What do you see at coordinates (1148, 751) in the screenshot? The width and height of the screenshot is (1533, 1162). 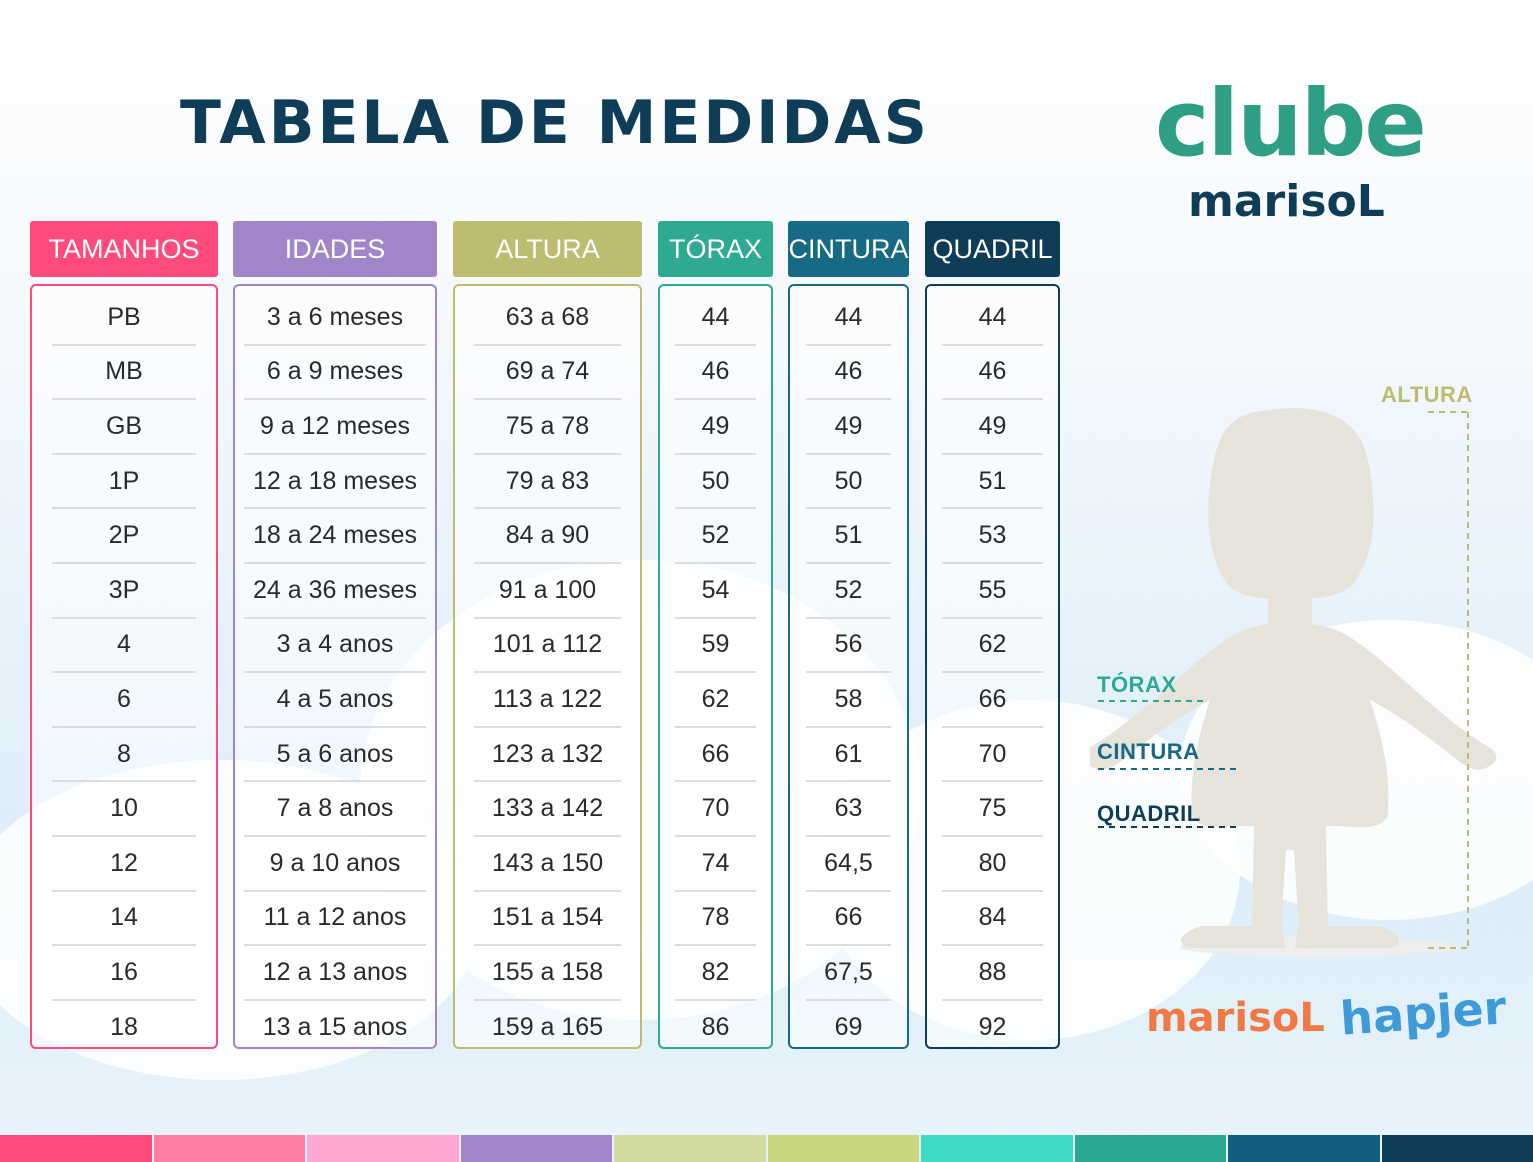 I see `label-cintura: CINTURA` at bounding box center [1148, 751].